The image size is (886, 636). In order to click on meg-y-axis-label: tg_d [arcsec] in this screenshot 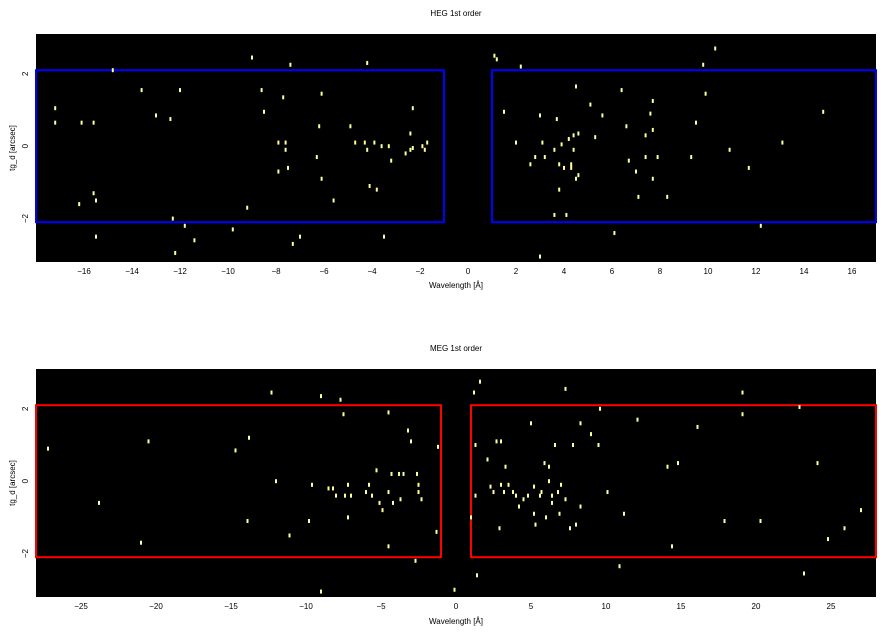, I will do `click(12, 483)`.